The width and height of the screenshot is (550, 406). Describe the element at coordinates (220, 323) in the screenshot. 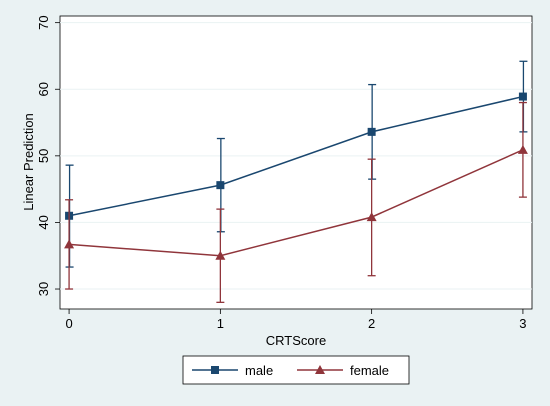

I see `x-tick-label-1: 1` at that location.